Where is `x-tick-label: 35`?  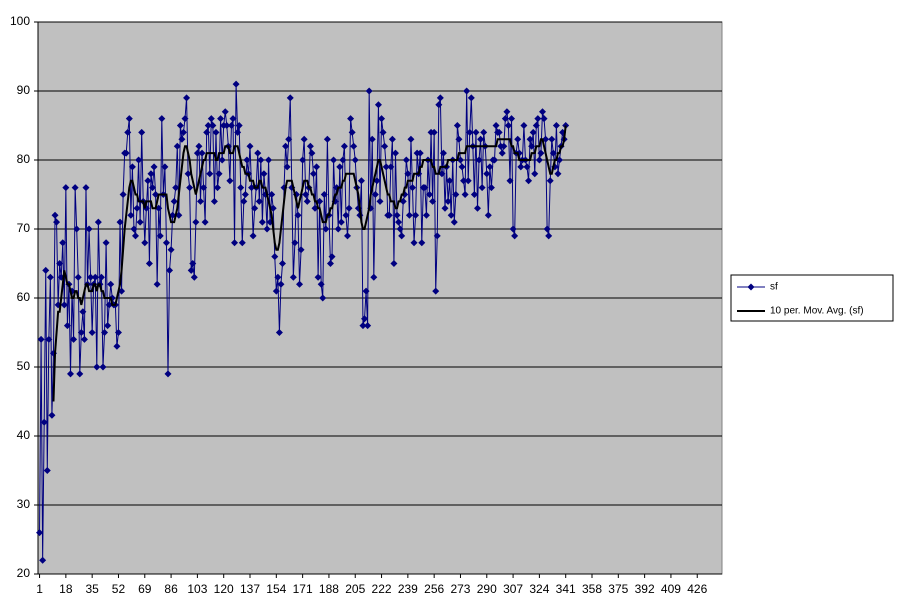 x-tick-label: 35 is located at coordinates (92, 589).